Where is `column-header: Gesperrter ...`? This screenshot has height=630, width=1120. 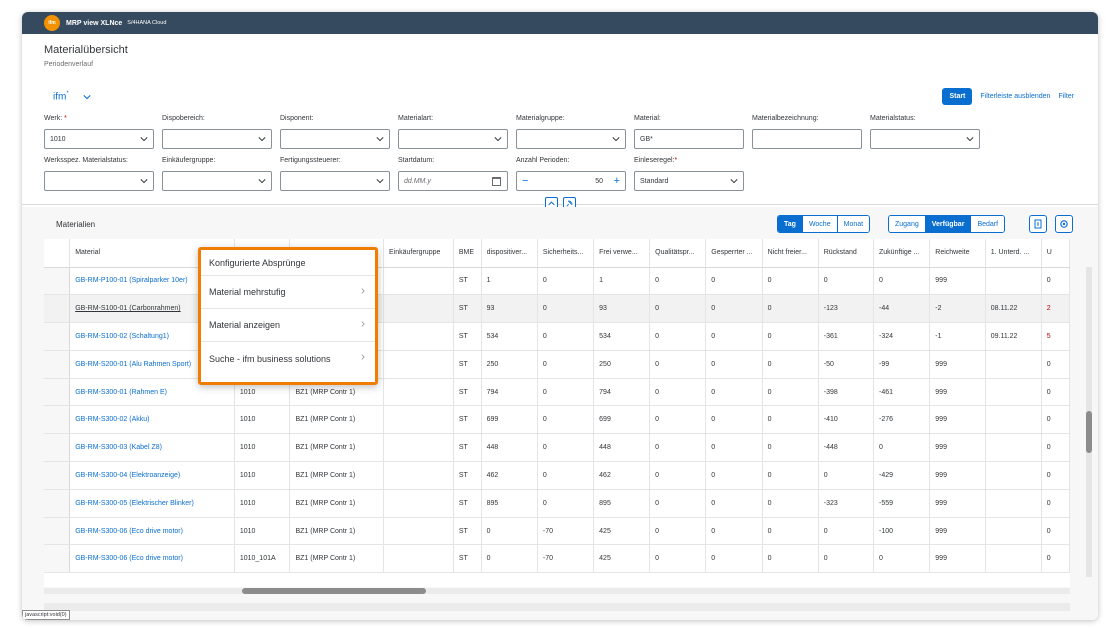
column-header: Gesperrter ... is located at coordinates (734, 253).